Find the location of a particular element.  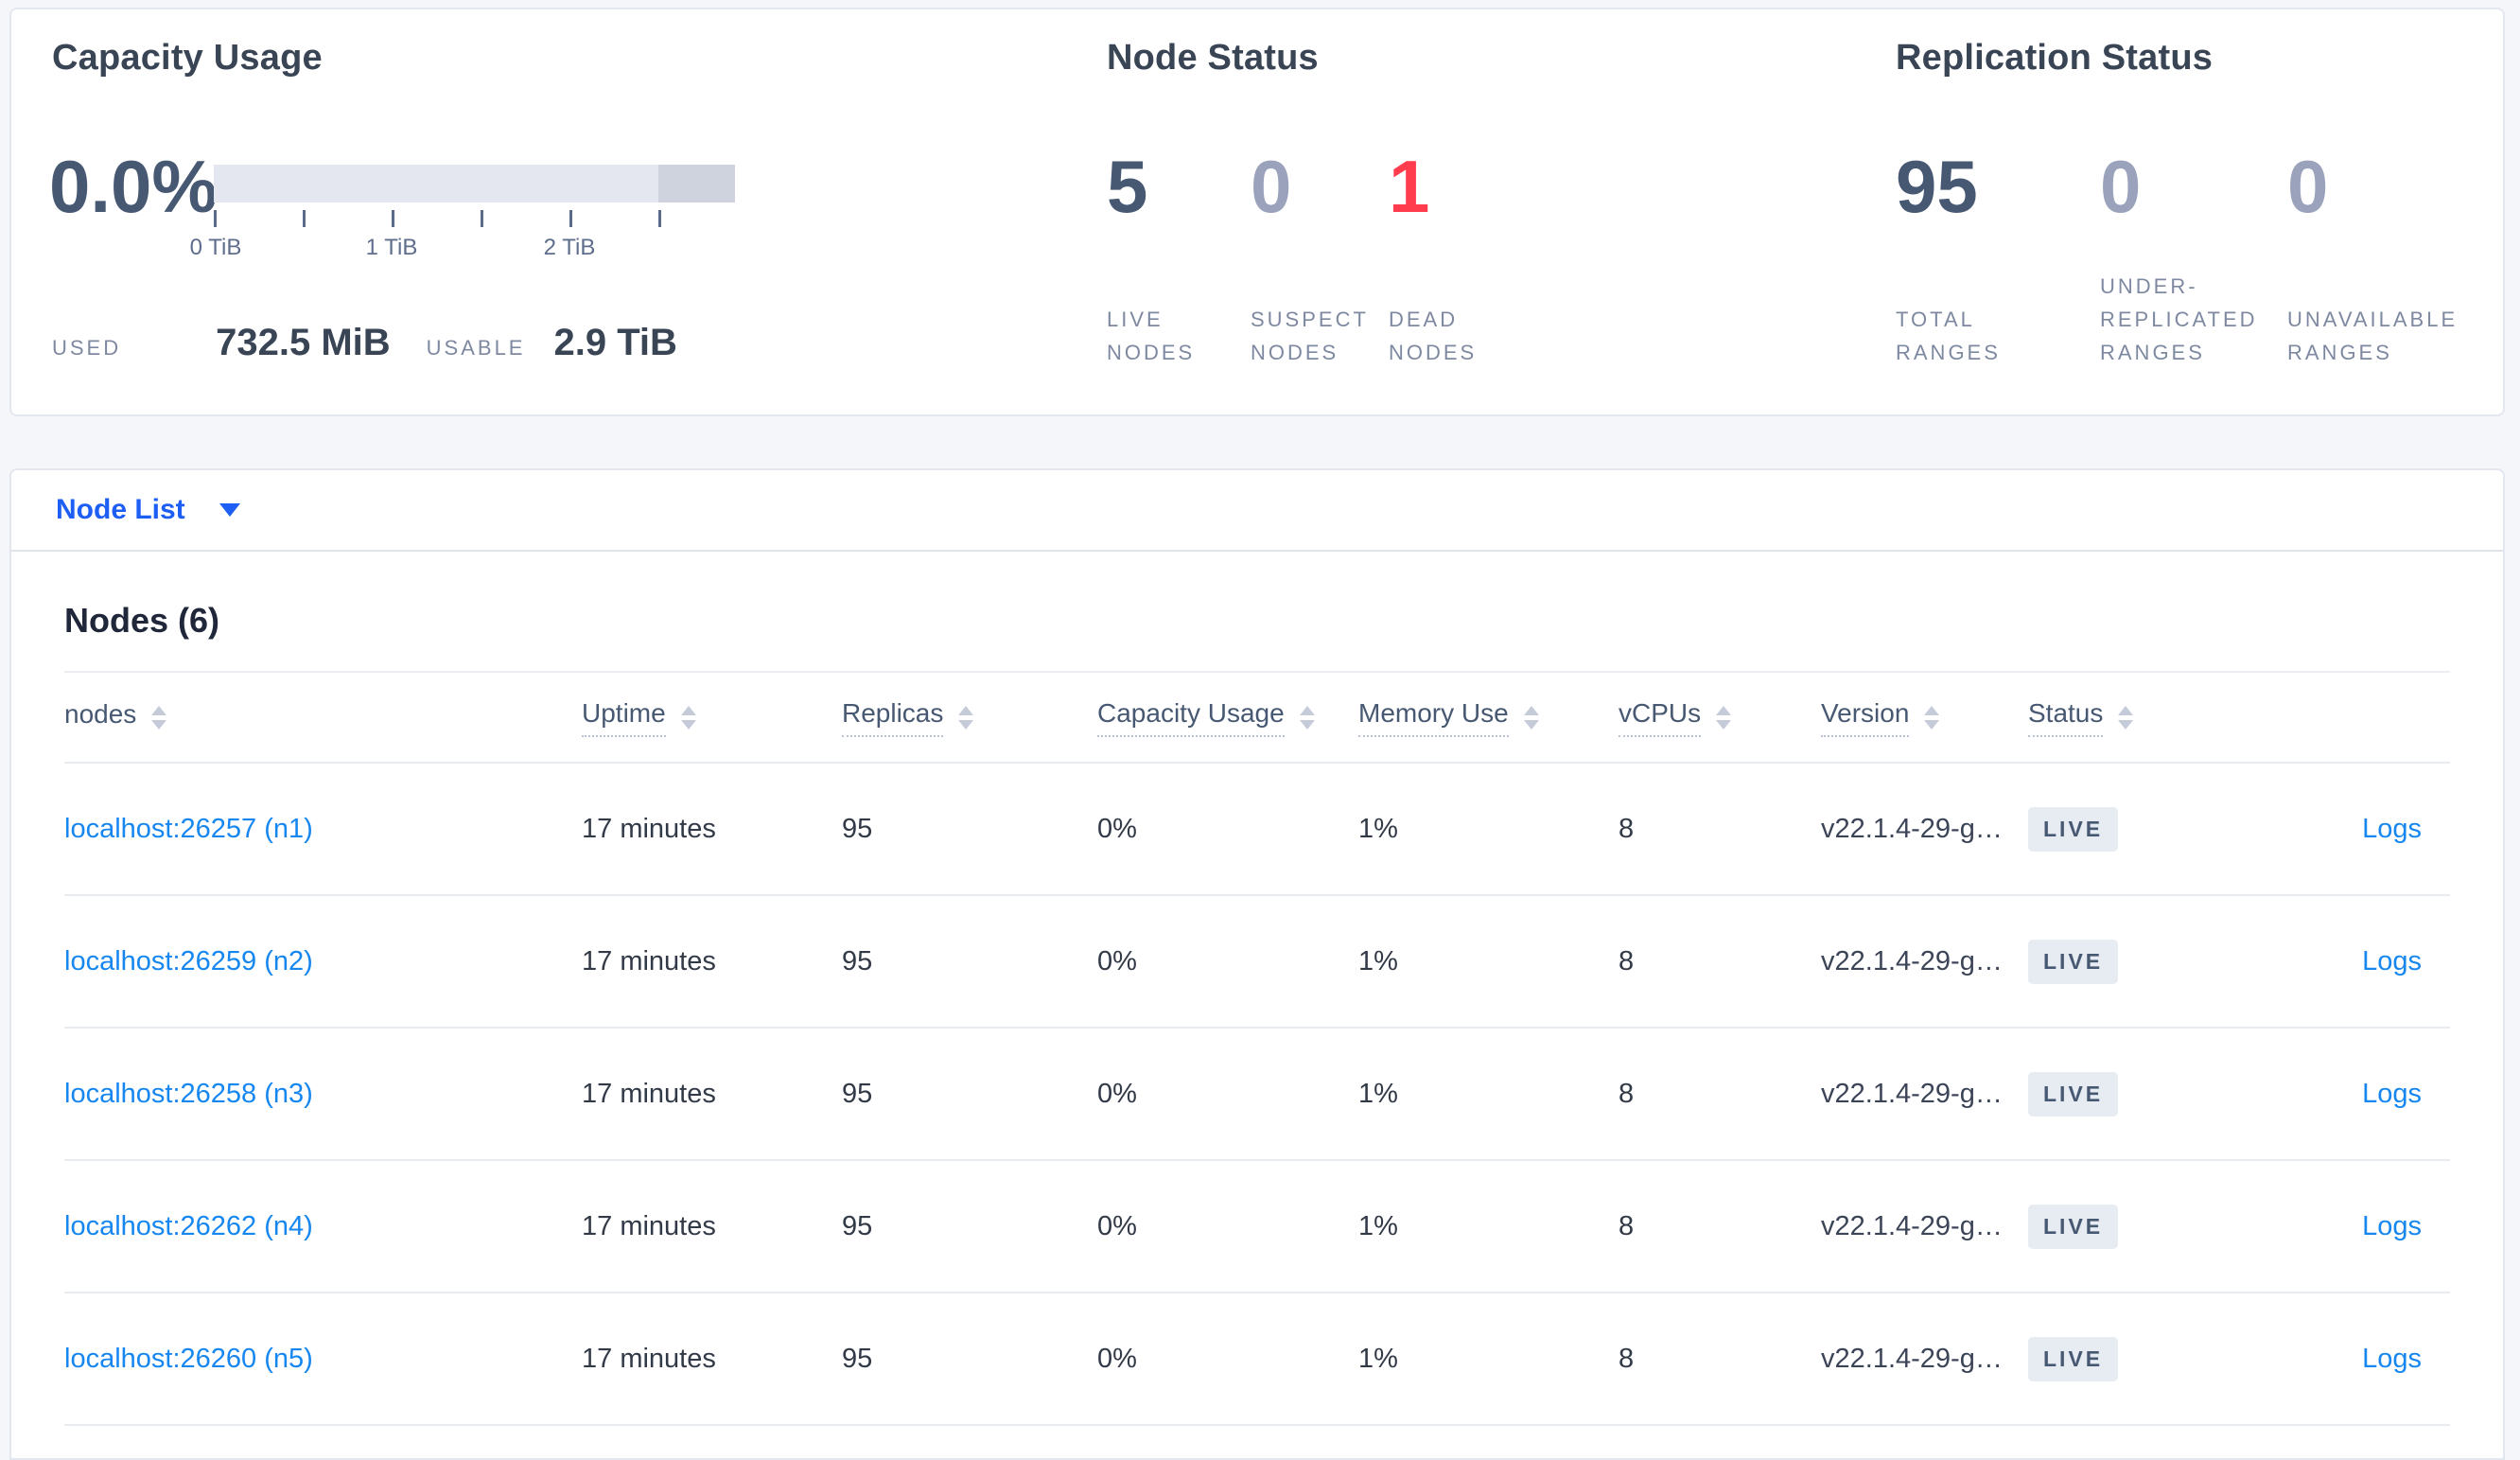

node-link: localhost:26259 (n2) is located at coordinates (188, 961).